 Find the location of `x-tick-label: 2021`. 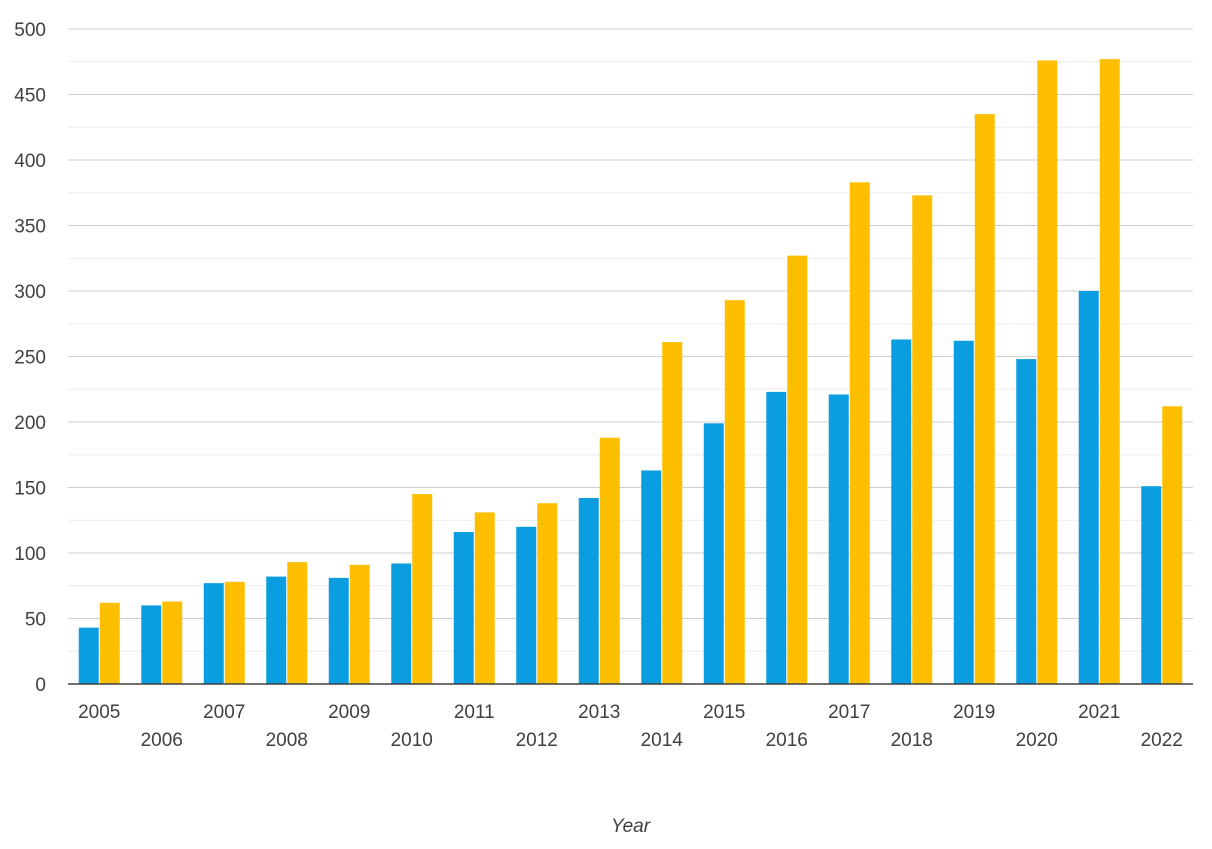

x-tick-label: 2021 is located at coordinates (1099, 712).